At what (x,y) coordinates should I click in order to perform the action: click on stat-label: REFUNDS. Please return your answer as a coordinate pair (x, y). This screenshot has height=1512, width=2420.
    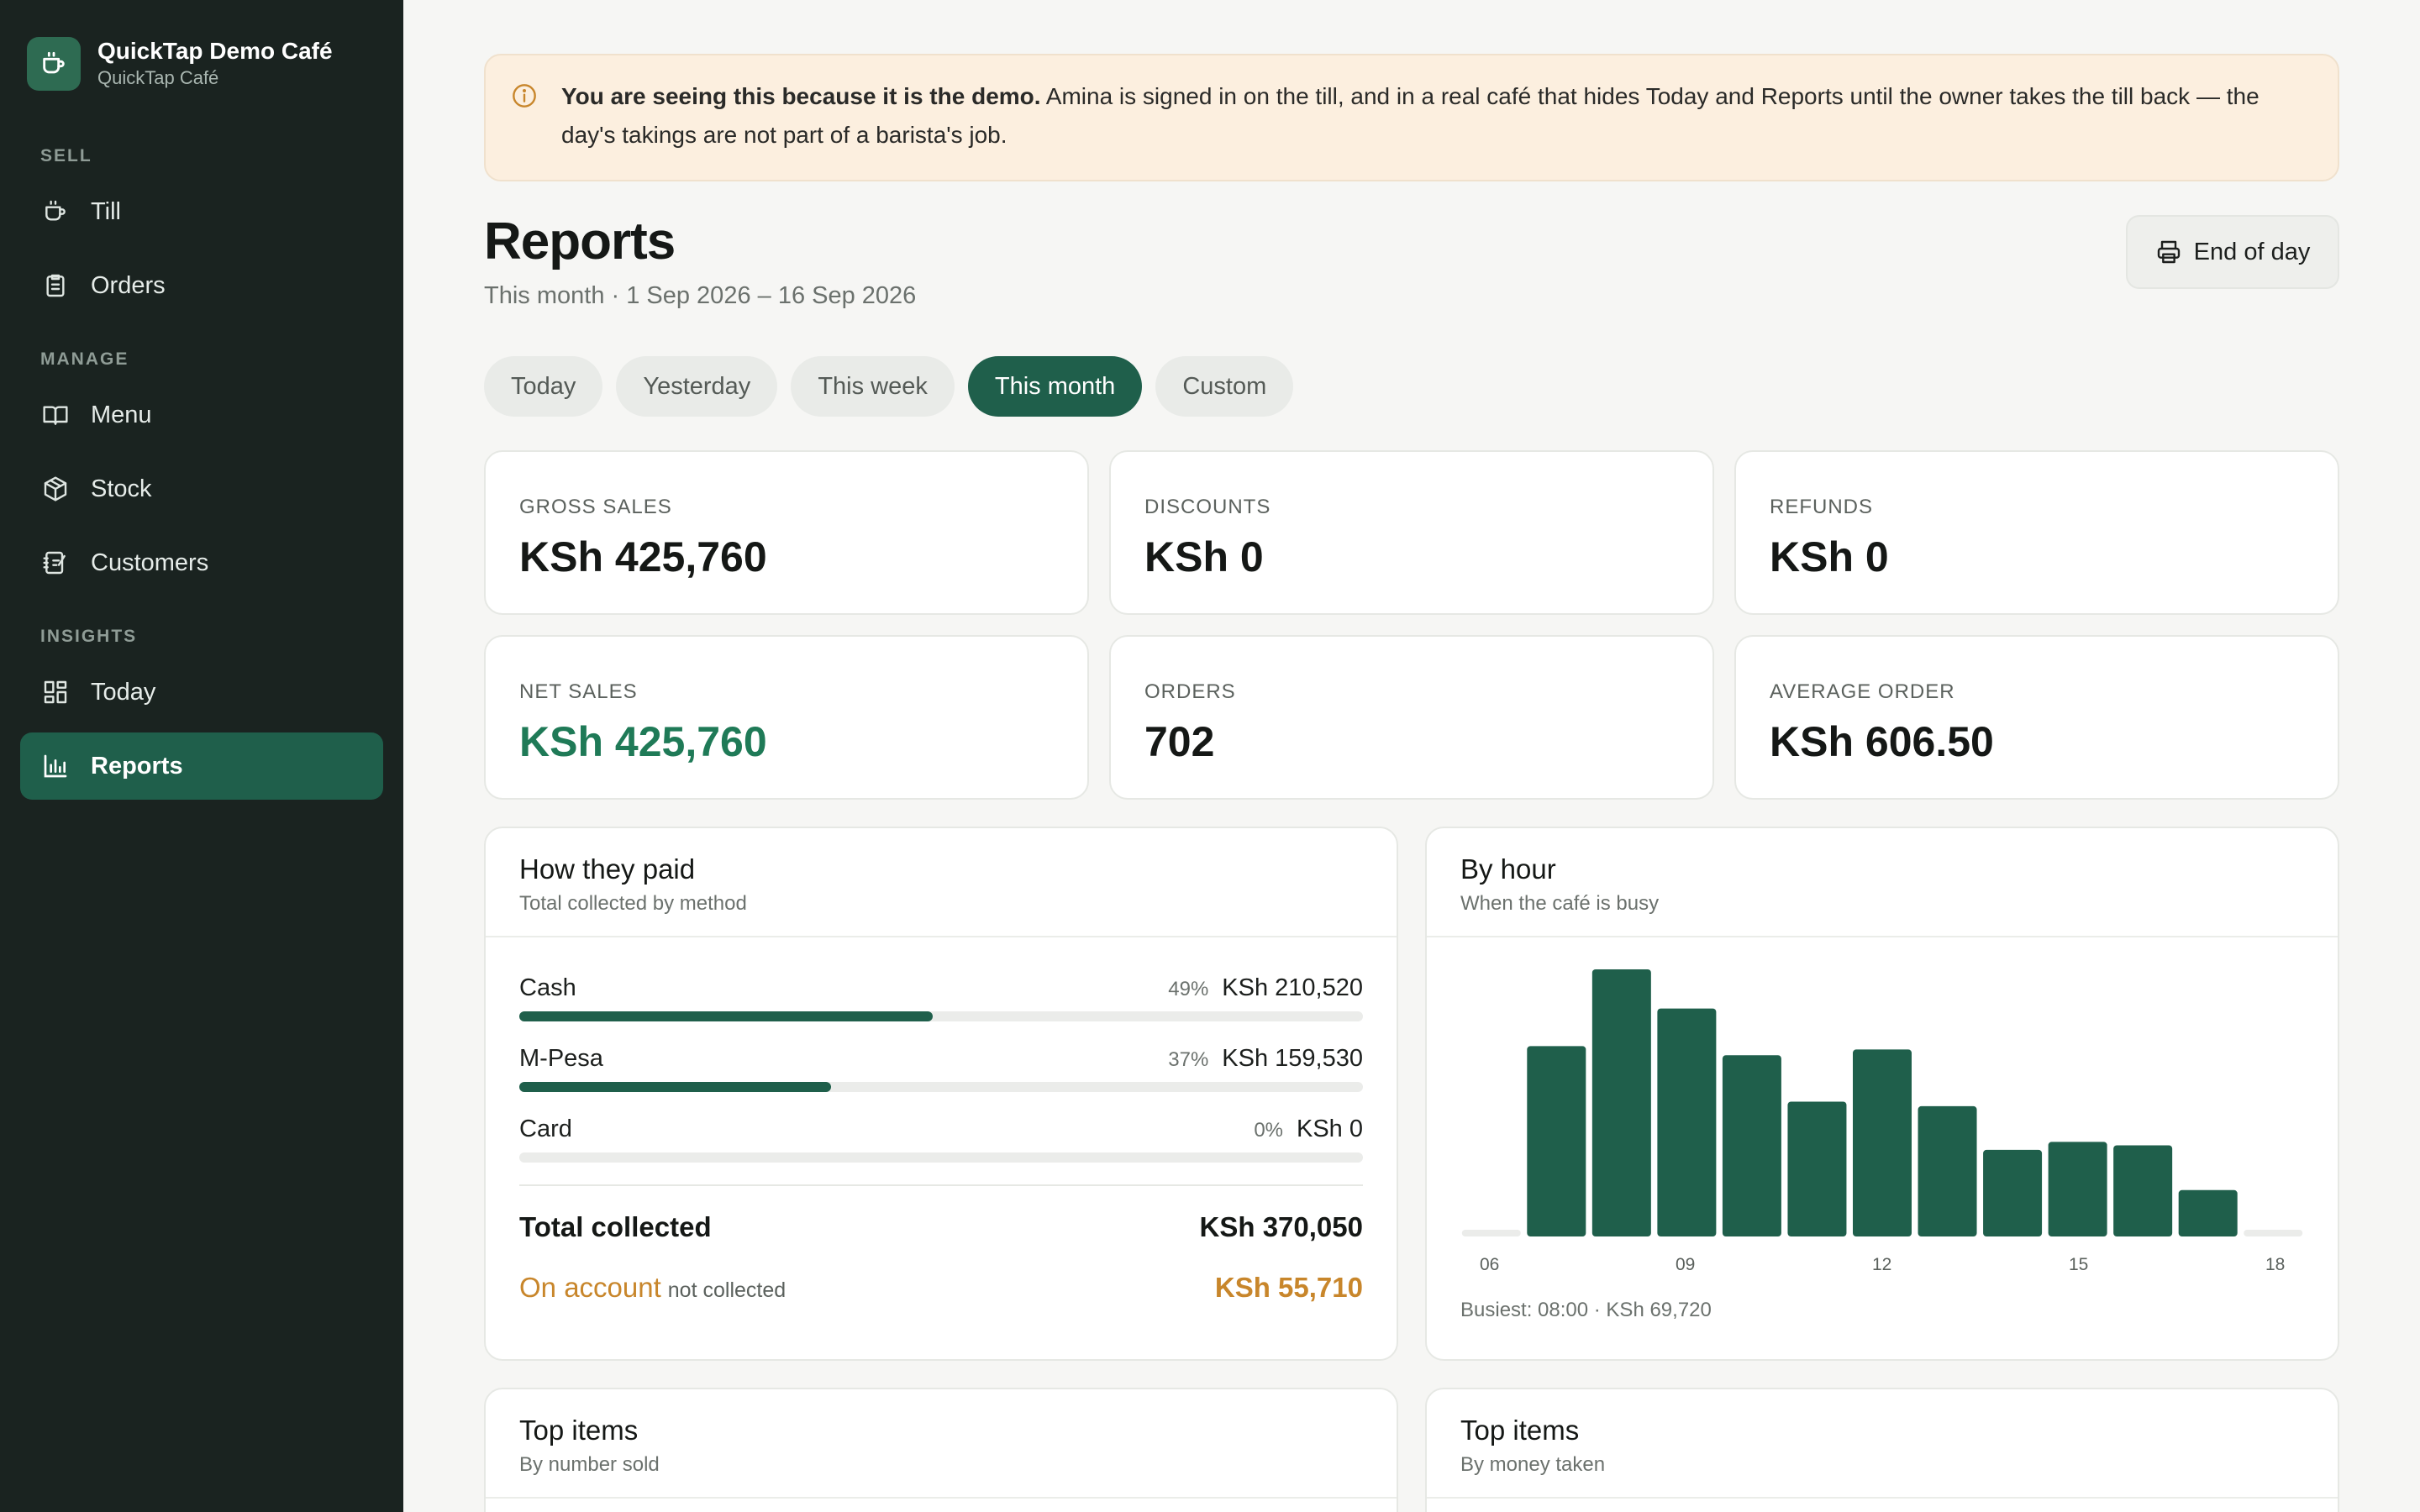
    Looking at the image, I should click on (1822, 507).